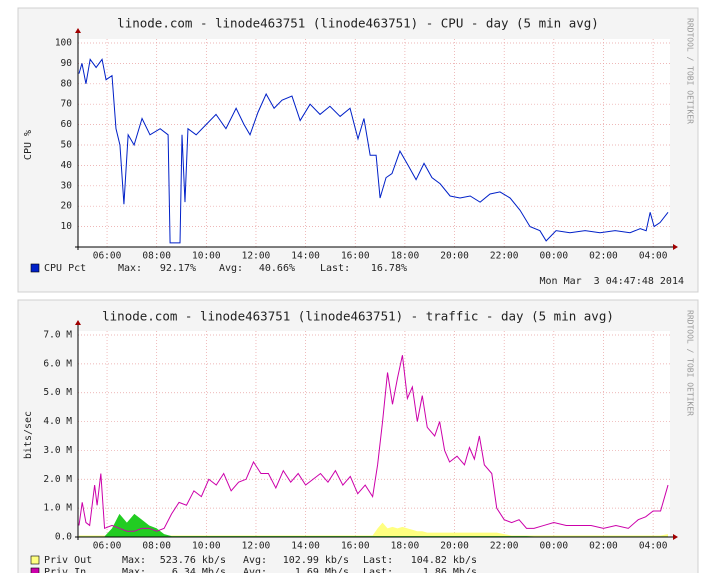 The width and height of the screenshot is (713, 573). What do you see at coordinates (28, 145) in the screenshot?
I see `y-axis-label: CPU %` at bounding box center [28, 145].